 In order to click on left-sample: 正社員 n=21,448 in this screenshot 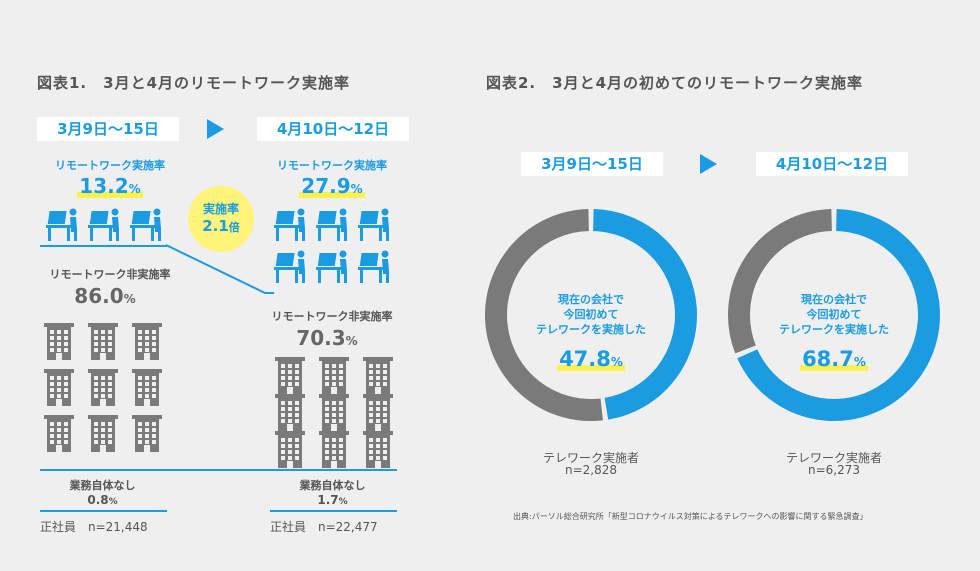, I will do `click(94, 527)`.